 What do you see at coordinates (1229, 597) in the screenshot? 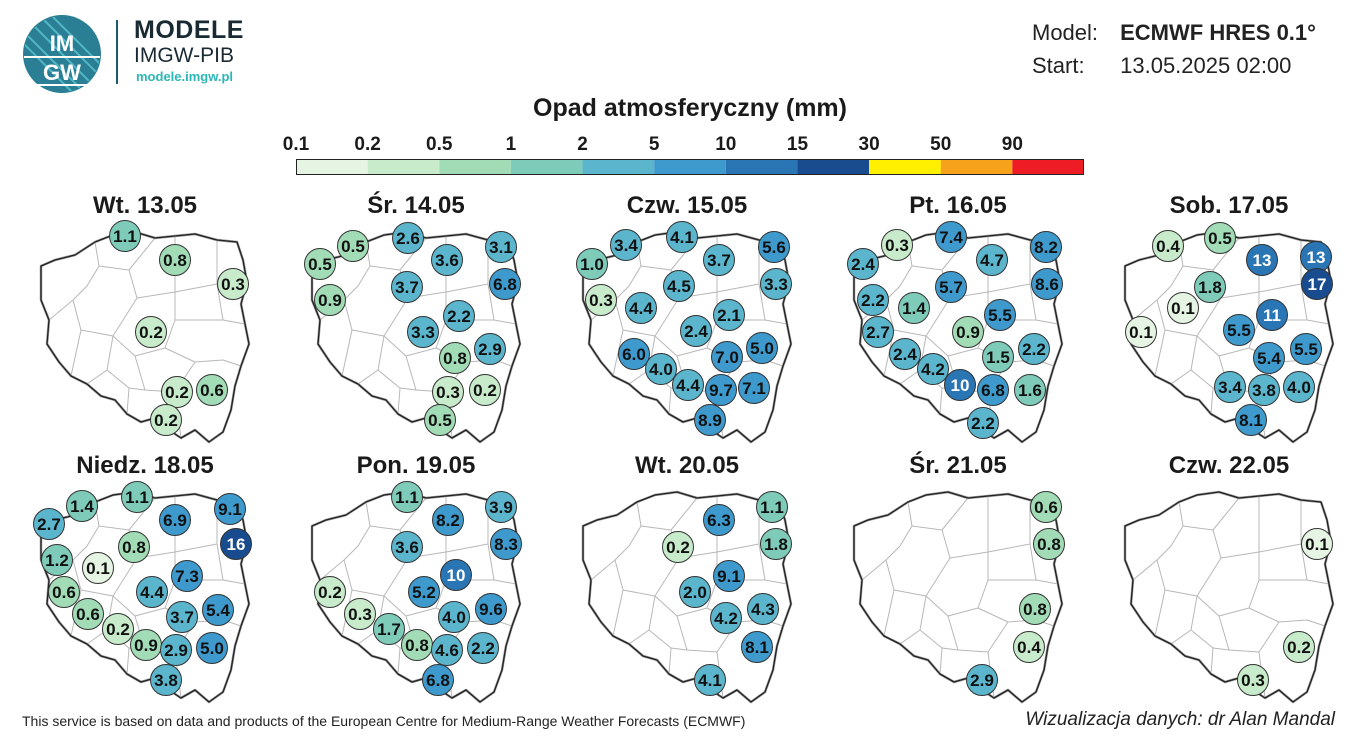
I see `country-outline` at bounding box center [1229, 597].